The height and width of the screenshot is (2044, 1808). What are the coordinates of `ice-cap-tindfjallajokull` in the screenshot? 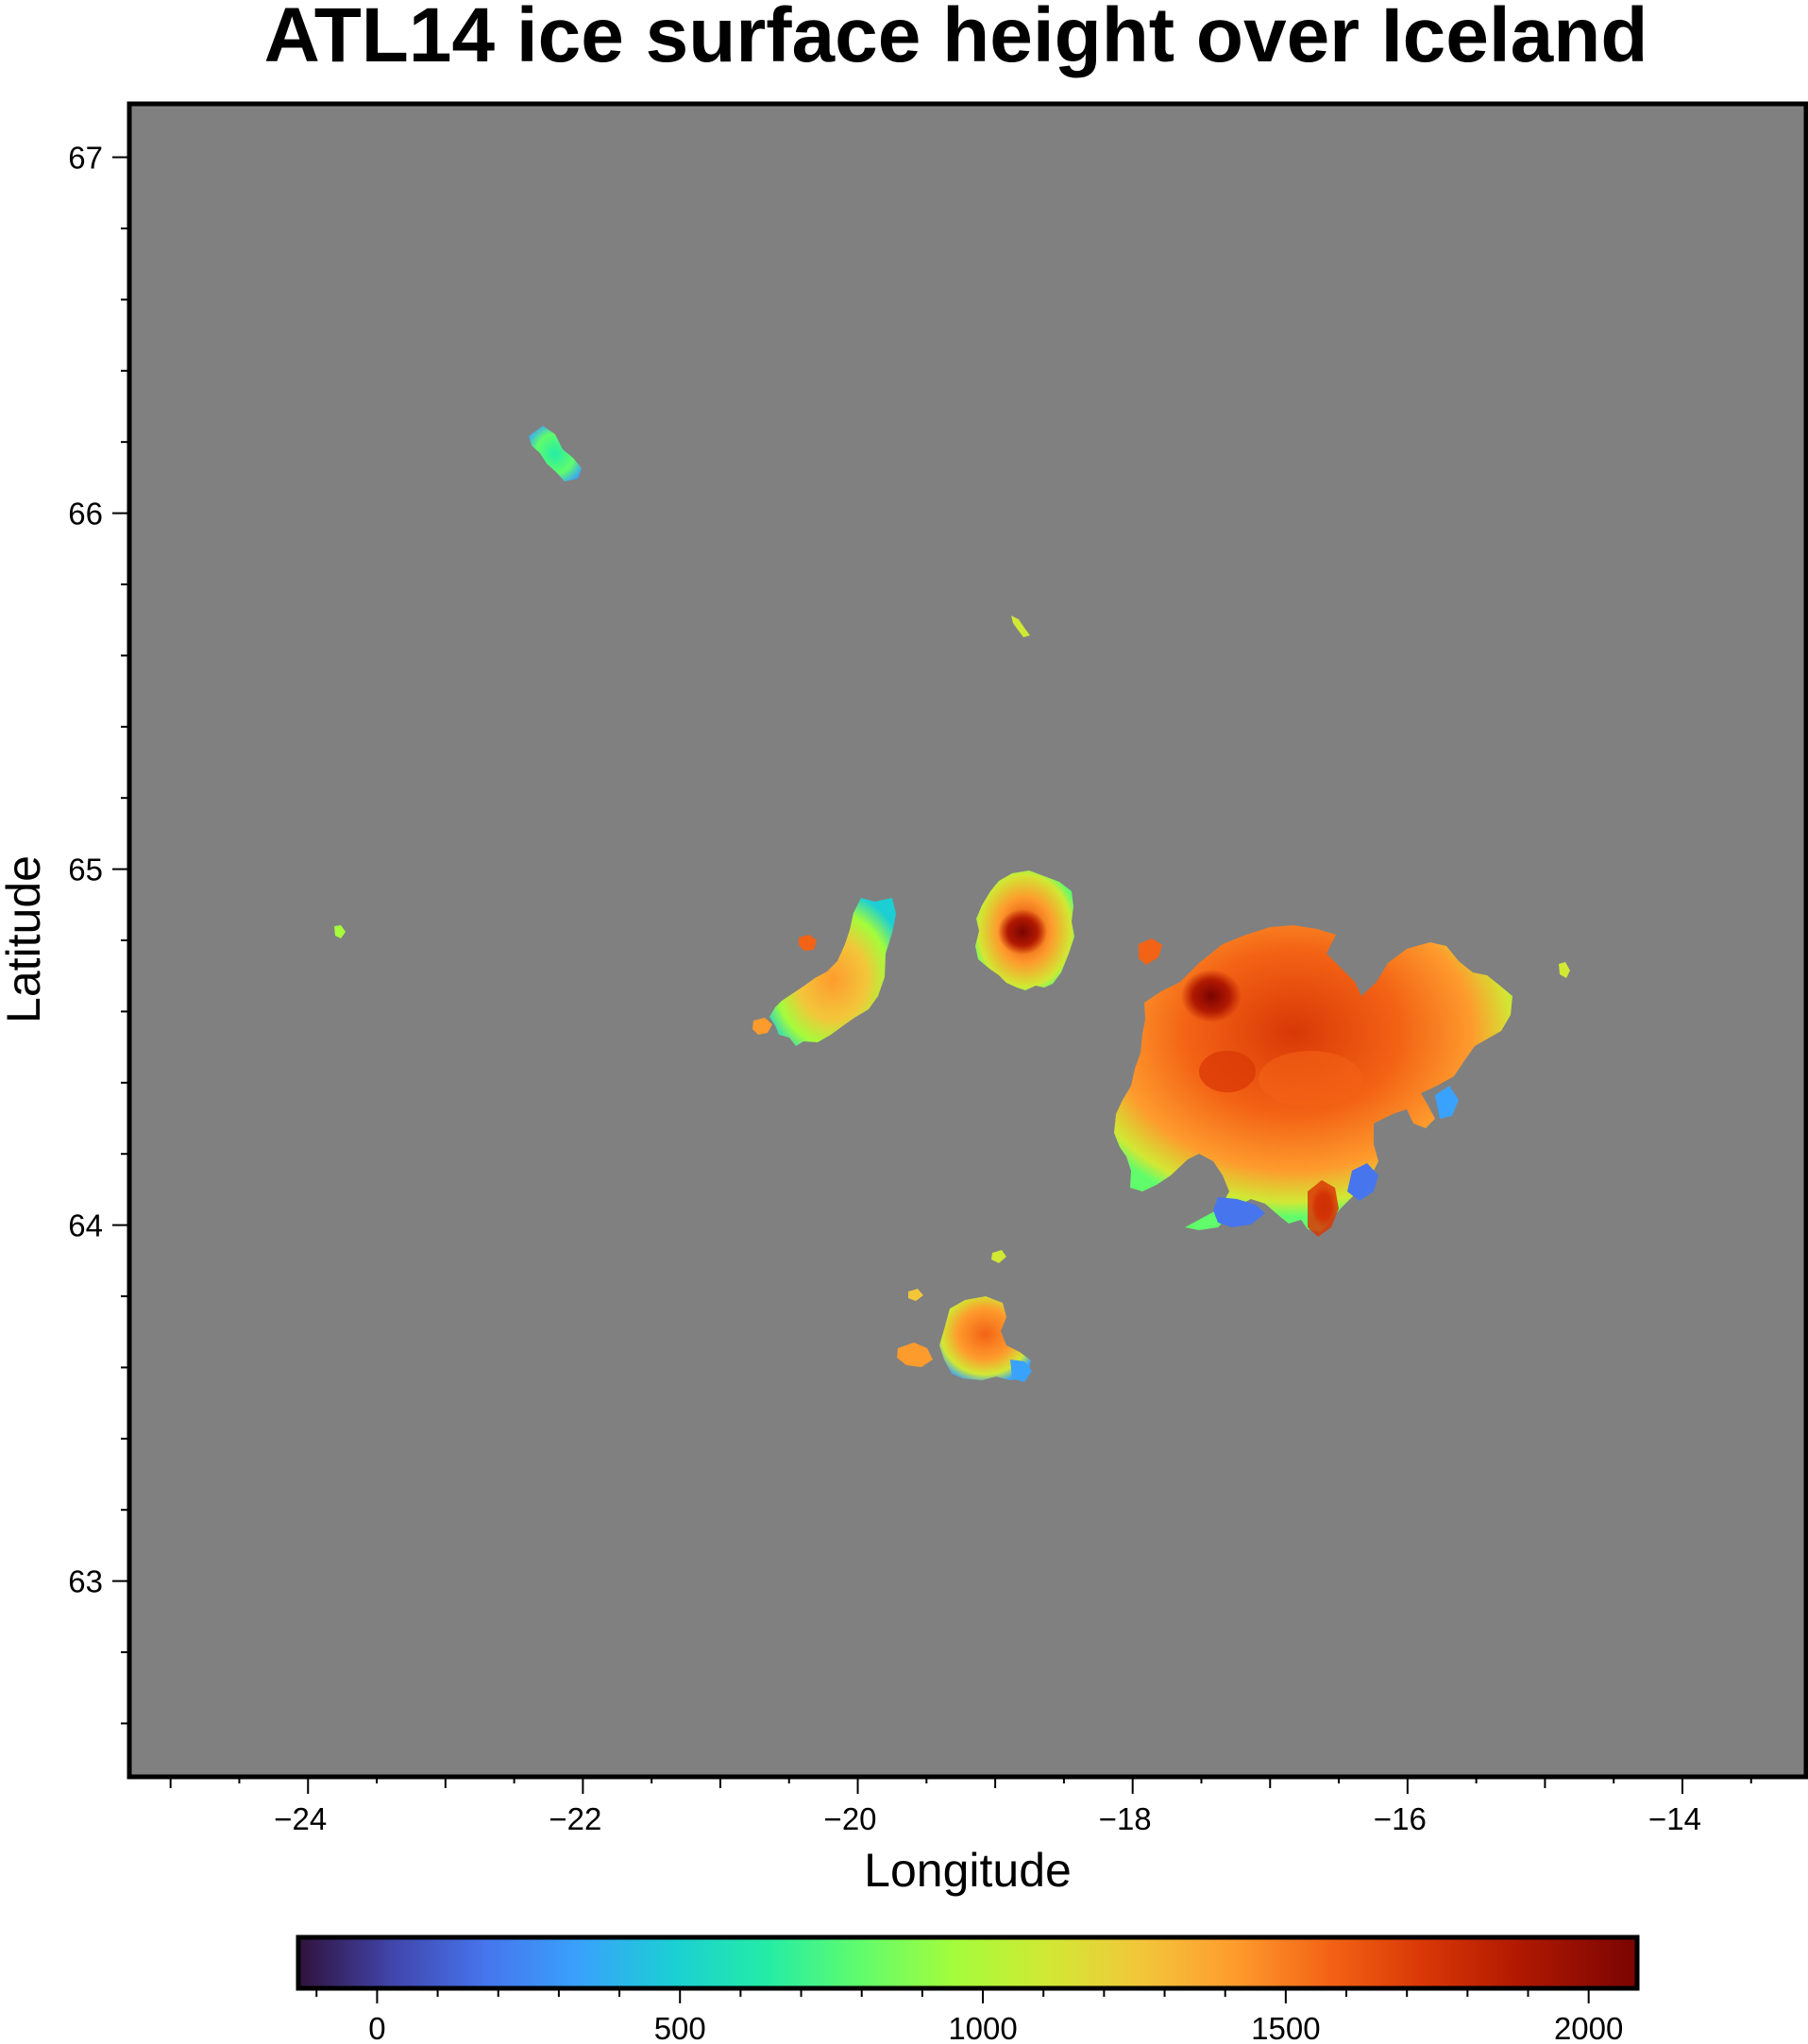 It's located at (915, 1295).